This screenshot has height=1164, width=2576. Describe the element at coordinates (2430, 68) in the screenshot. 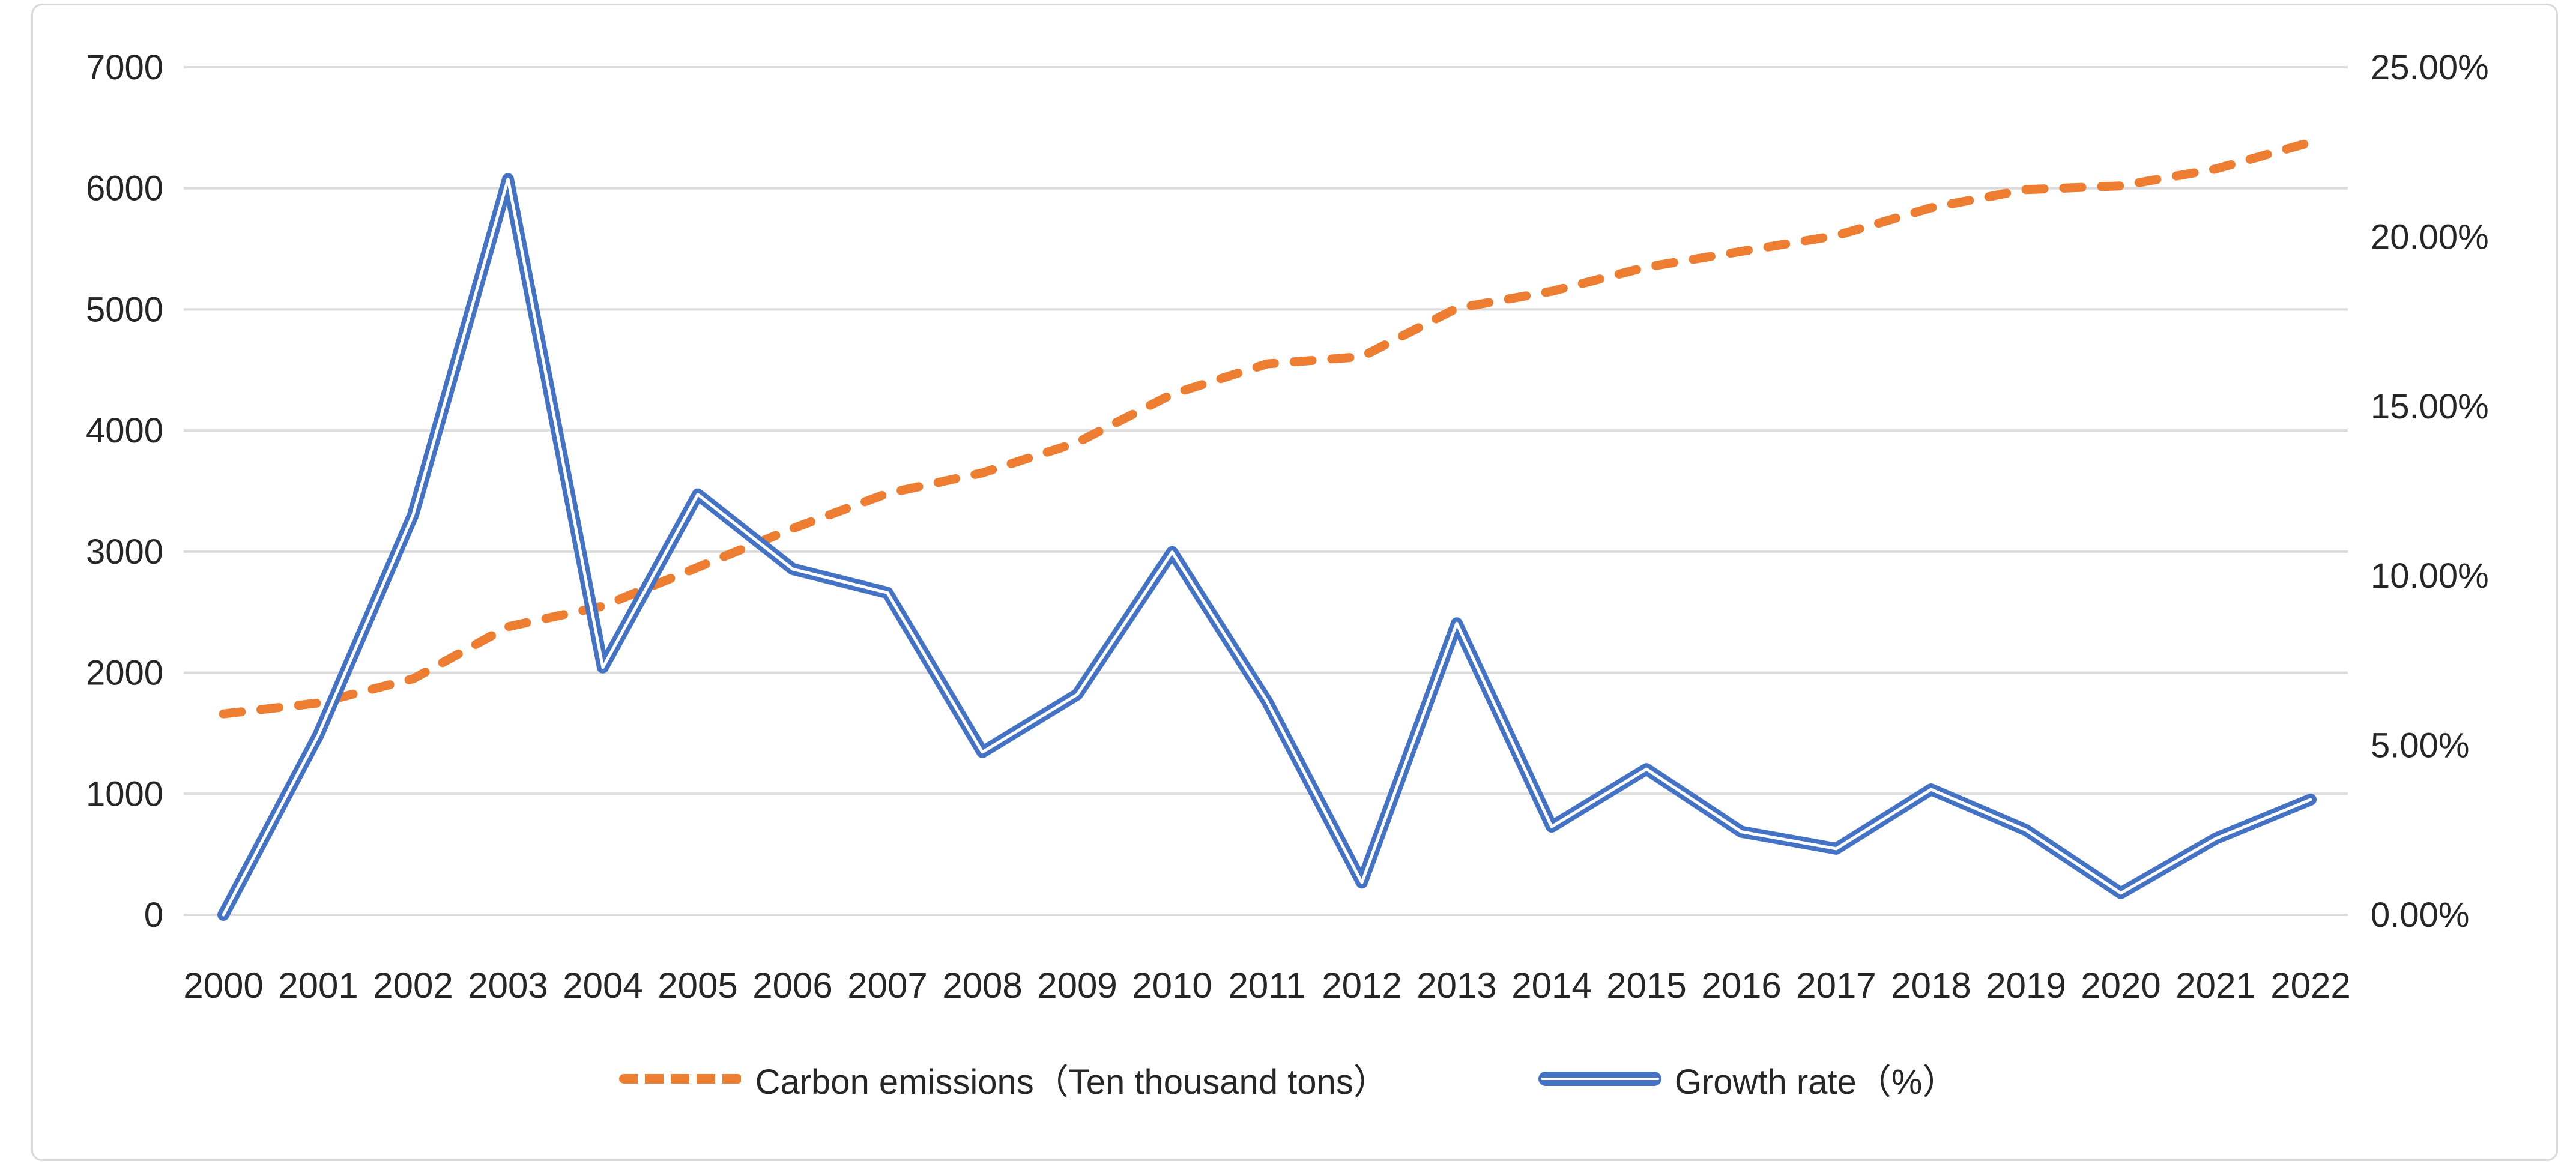

I see `right-axis-tick-label: 25.00%` at that location.